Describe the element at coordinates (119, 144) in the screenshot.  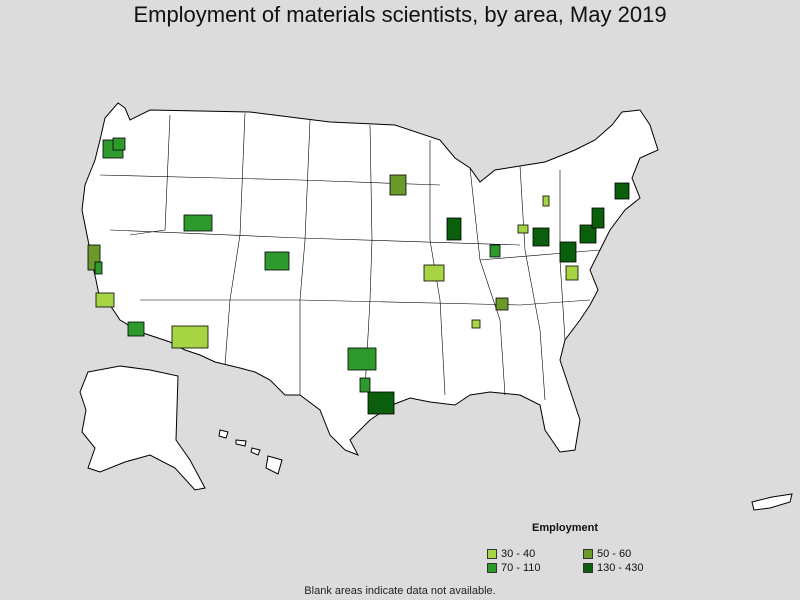
I see `area-seattle` at that location.